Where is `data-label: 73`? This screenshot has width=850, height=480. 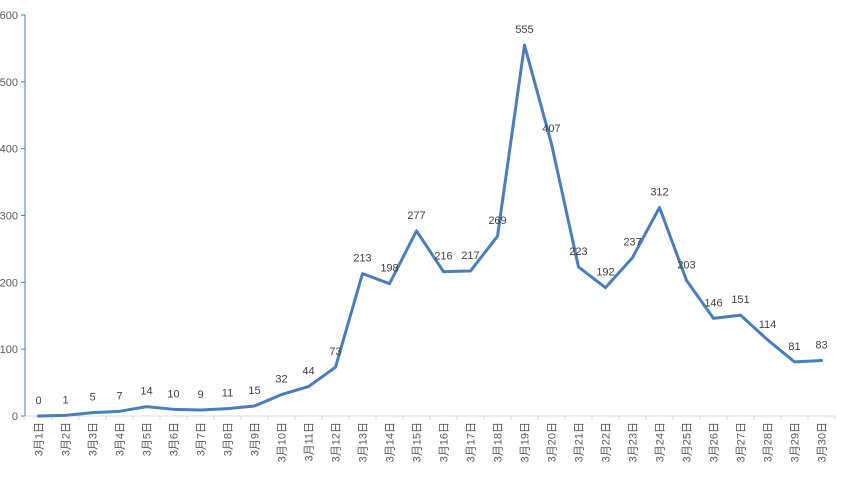 data-label: 73 is located at coordinates (335, 352).